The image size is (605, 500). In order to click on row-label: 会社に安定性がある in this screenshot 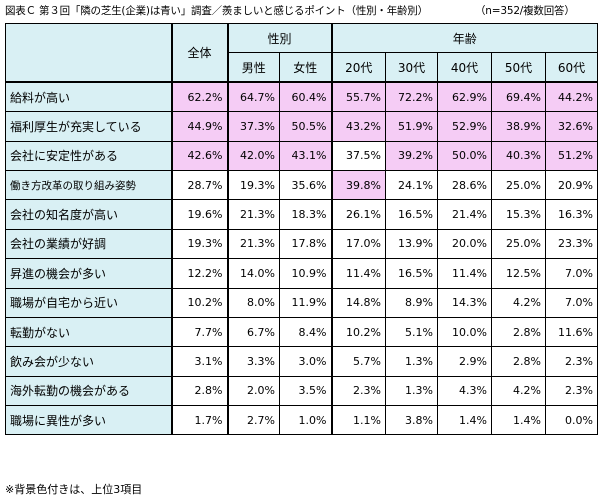, I will do `click(88, 155)`.